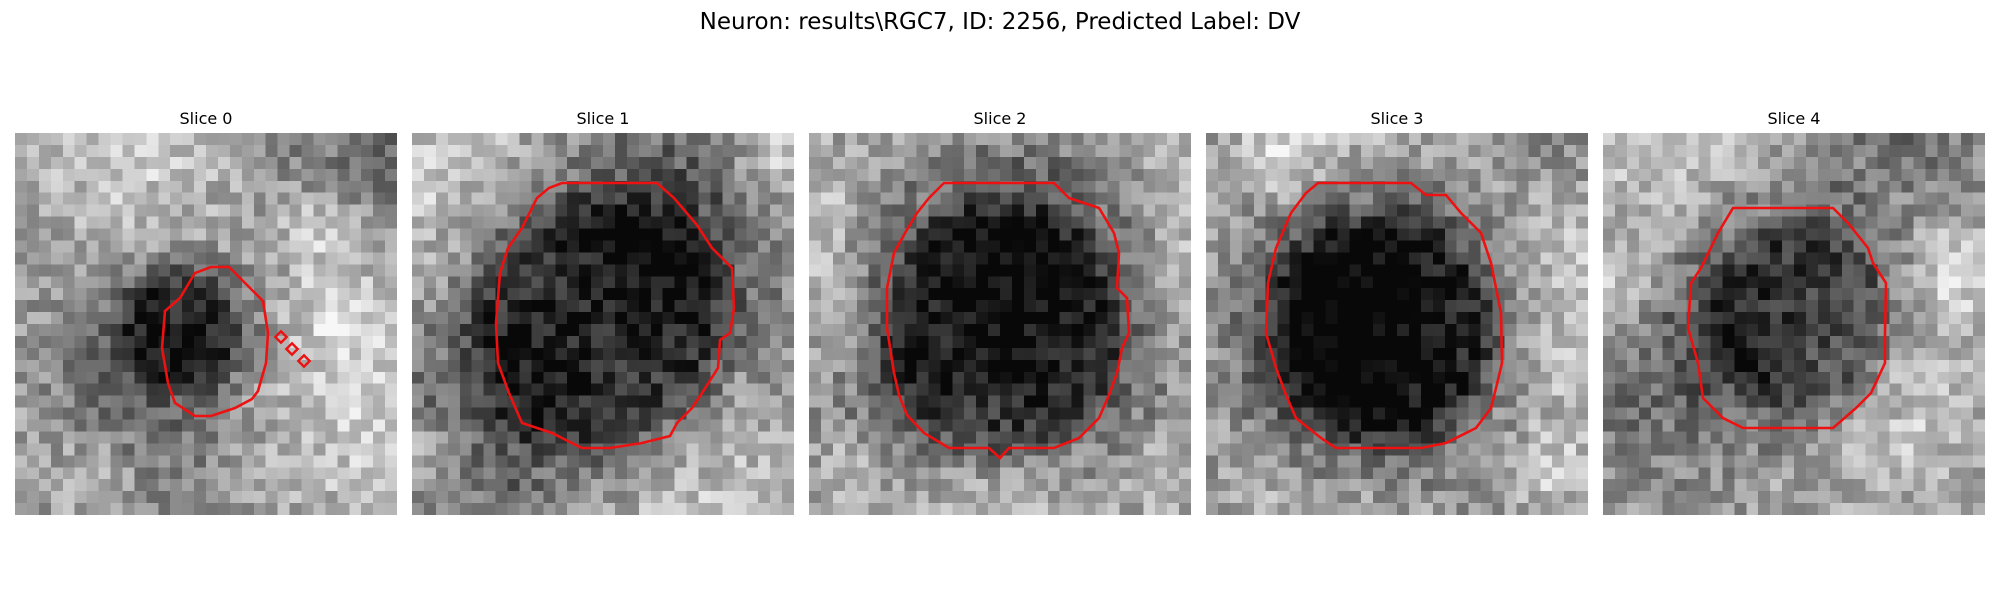 This screenshot has height=600, width=2000. I want to click on slice-1-contour-outline, so click(615, 315).